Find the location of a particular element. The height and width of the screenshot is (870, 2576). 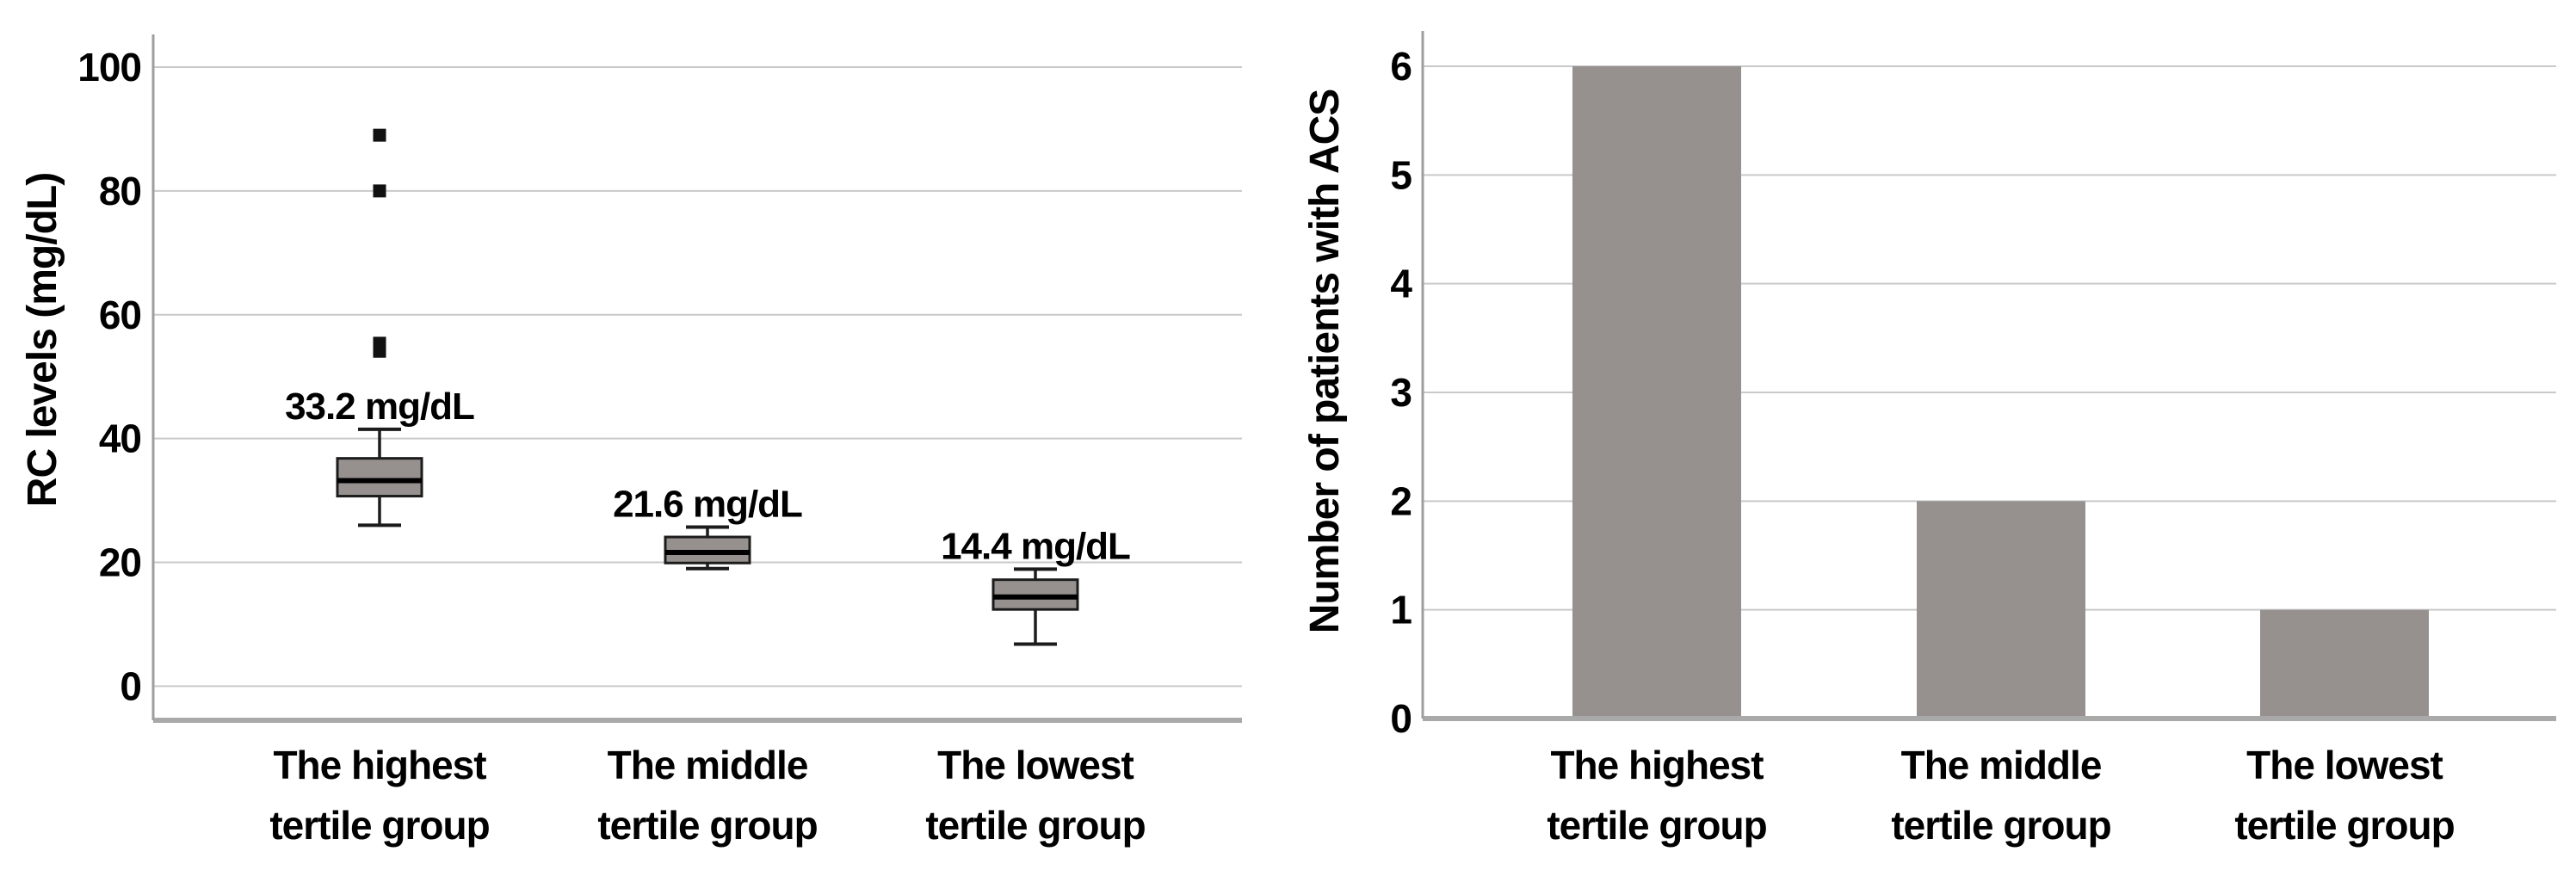

y-tick-label: 5 is located at coordinates (1401, 174).